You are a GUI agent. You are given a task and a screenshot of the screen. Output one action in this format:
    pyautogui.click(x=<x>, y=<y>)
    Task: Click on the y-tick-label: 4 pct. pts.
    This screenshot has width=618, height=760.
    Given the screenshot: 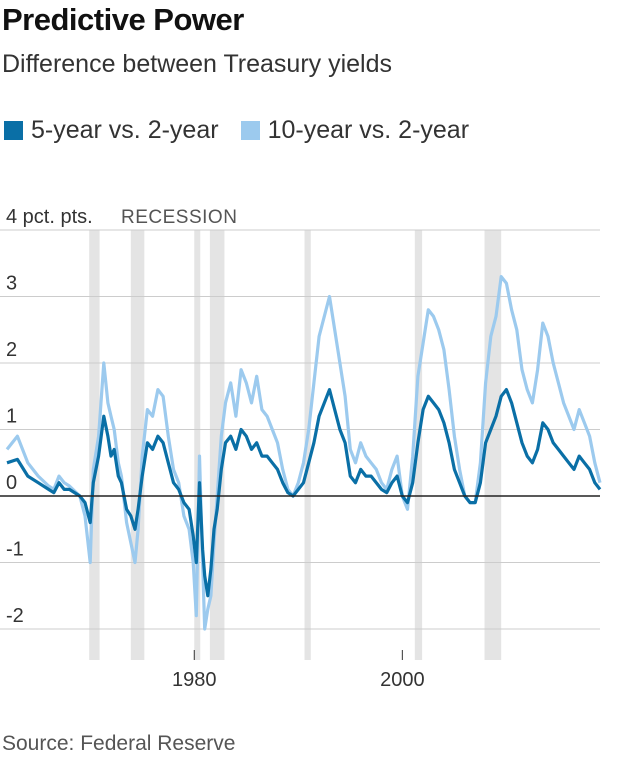 What is the action you would take?
    pyautogui.click(x=49, y=217)
    